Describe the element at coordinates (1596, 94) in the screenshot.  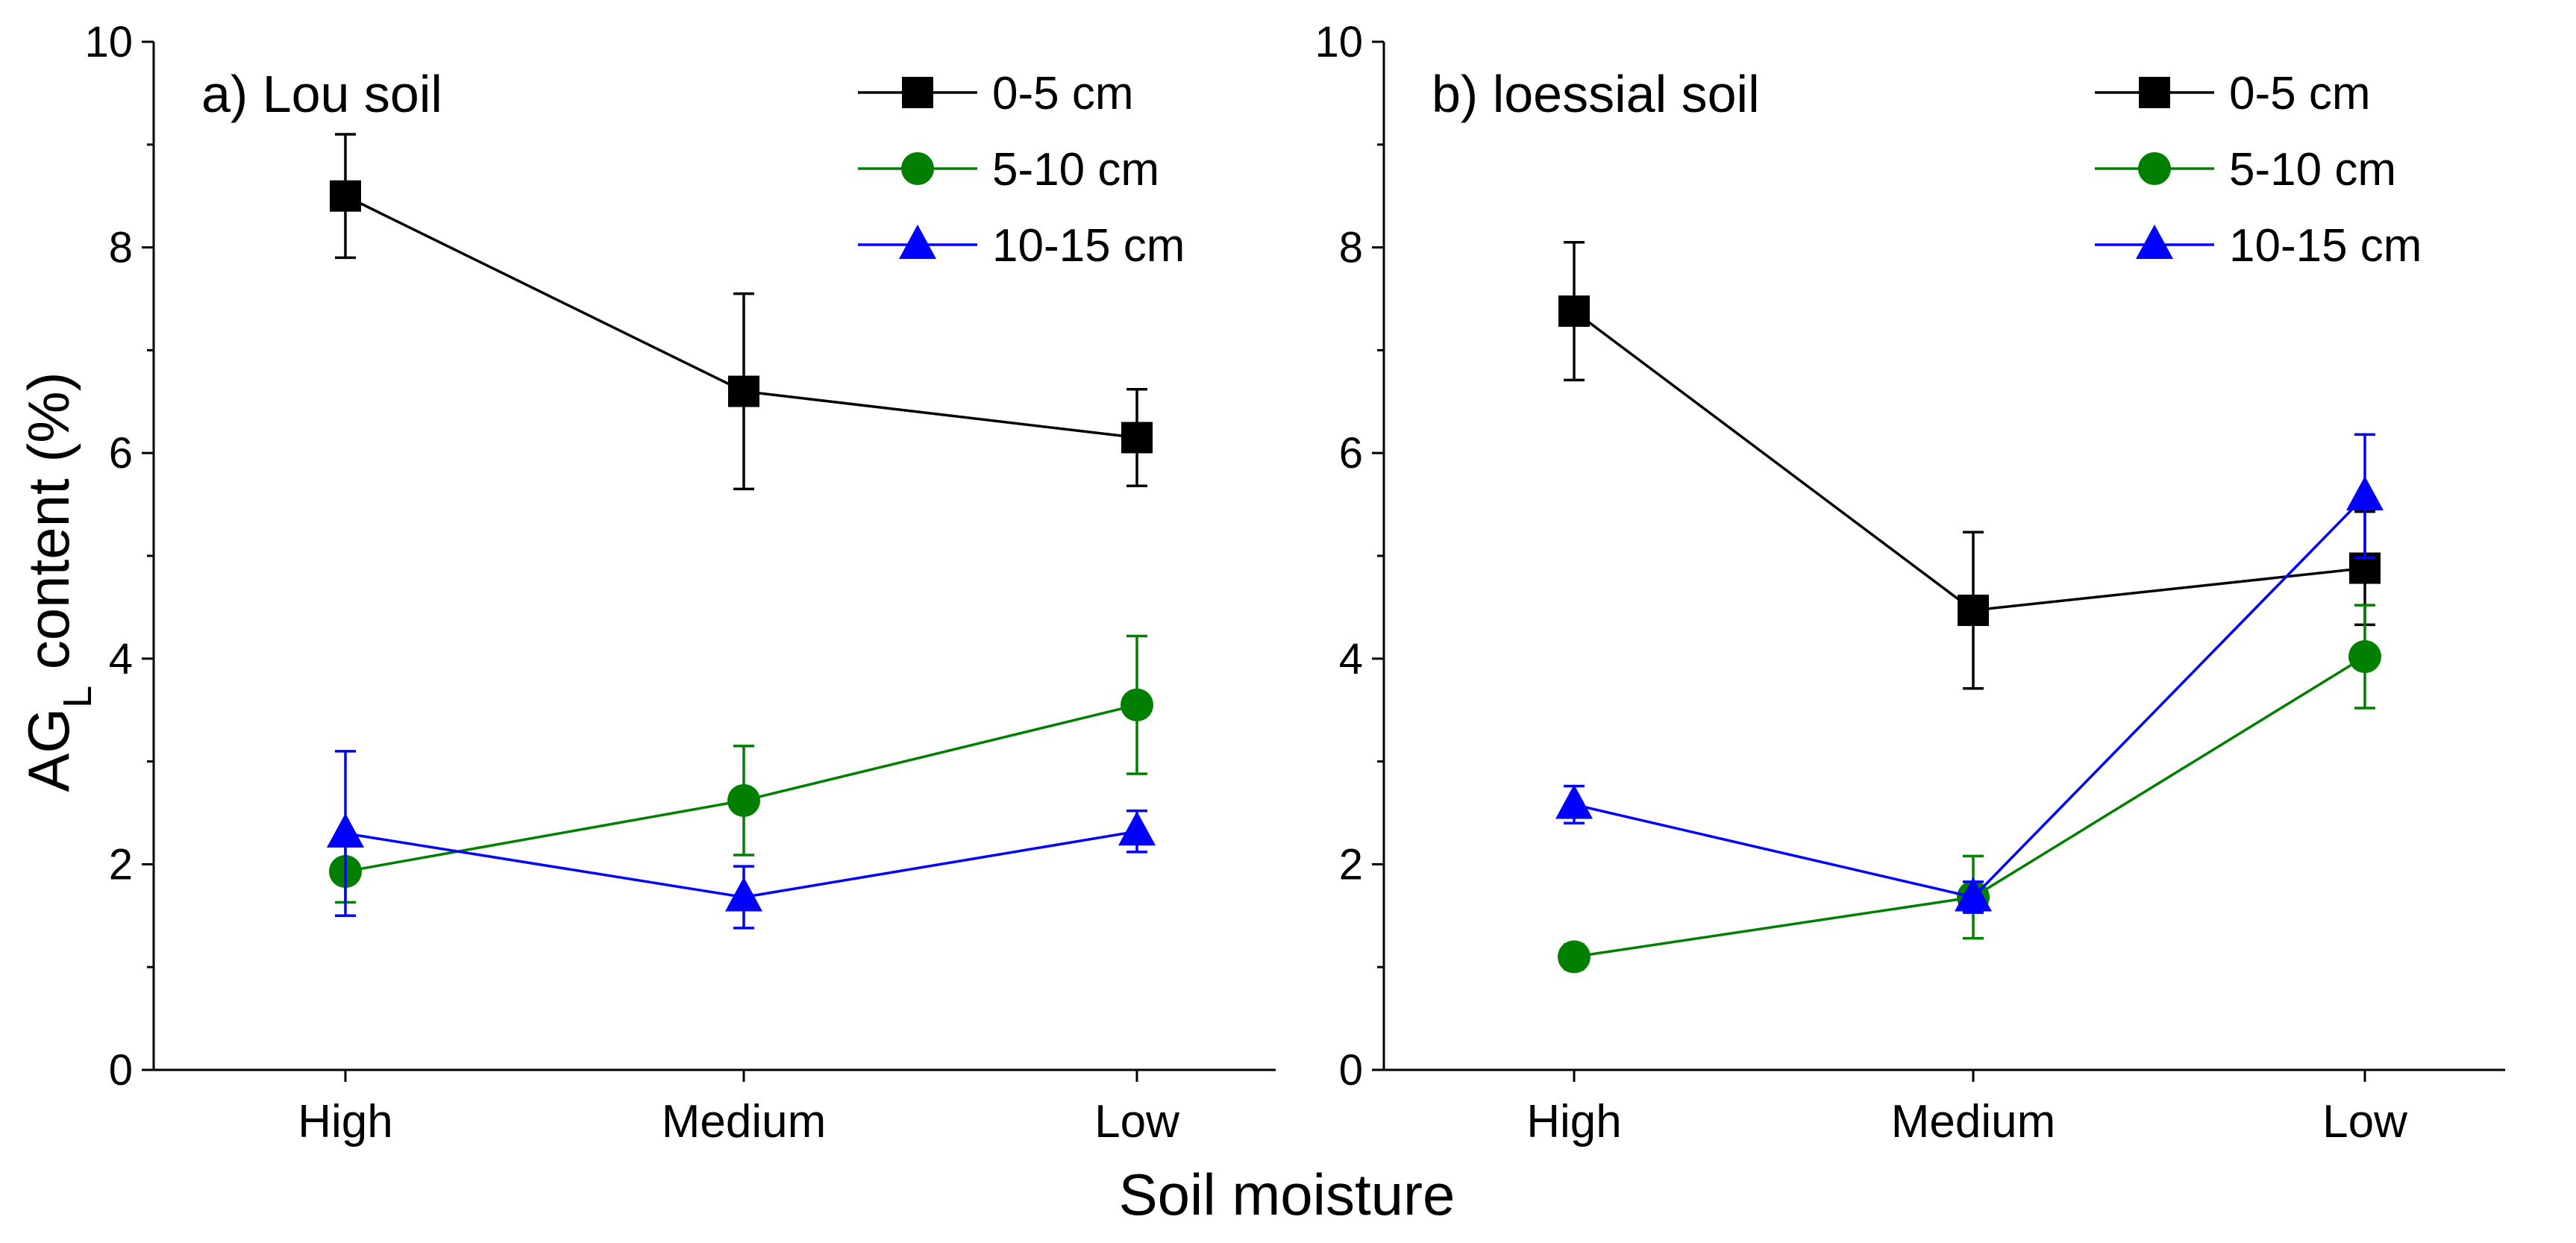
I see `panel-title: b) loessial soil` at that location.